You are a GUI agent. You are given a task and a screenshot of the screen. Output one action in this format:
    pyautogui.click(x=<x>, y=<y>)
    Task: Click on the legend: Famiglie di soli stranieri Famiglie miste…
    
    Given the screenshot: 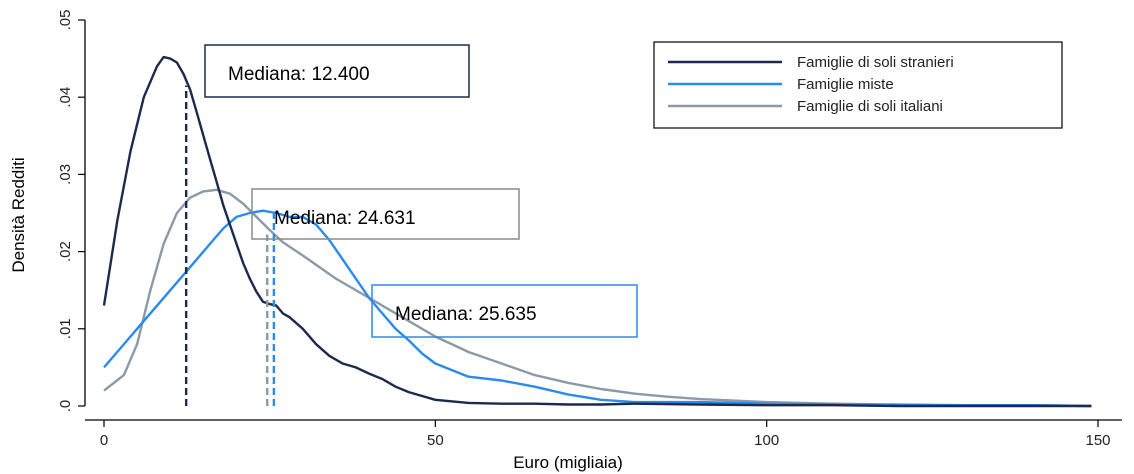 What is the action you would take?
    pyautogui.click(x=858, y=85)
    